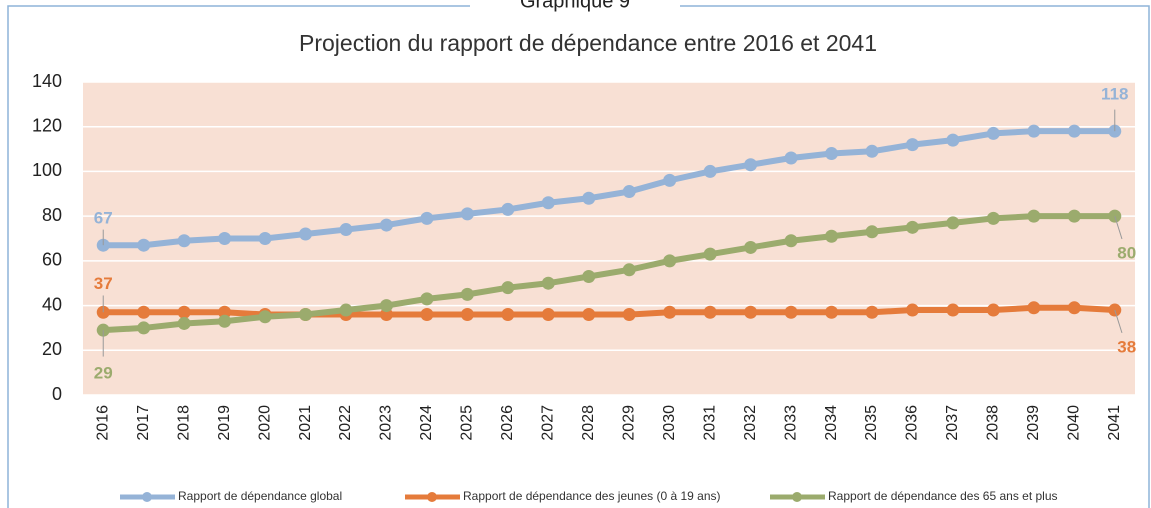 The image size is (1151, 508). What do you see at coordinates (912, 423) in the screenshot?
I see `x-tick-label: 2036` at bounding box center [912, 423].